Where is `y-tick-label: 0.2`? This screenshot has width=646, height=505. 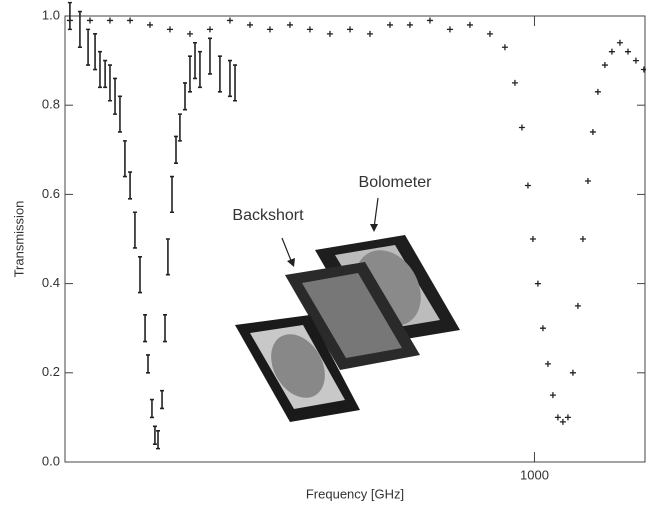 y-tick-label: 0.2 is located at coordinates (51, 371).